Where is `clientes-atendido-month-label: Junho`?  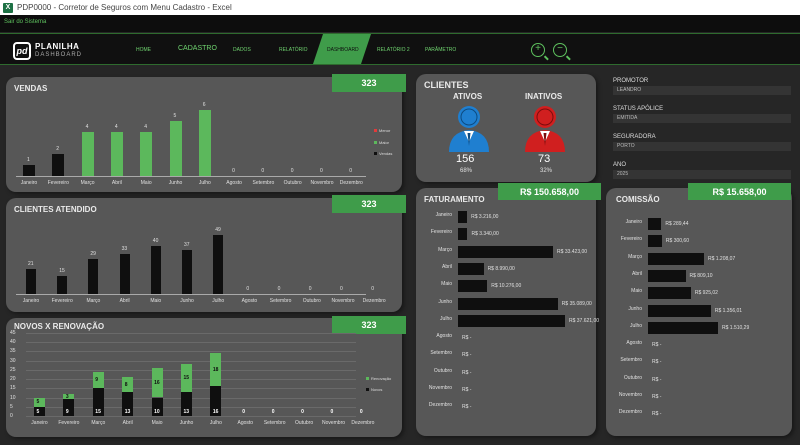
clientes-atendido-month-label: Junho is located at coordinates (187, 301).